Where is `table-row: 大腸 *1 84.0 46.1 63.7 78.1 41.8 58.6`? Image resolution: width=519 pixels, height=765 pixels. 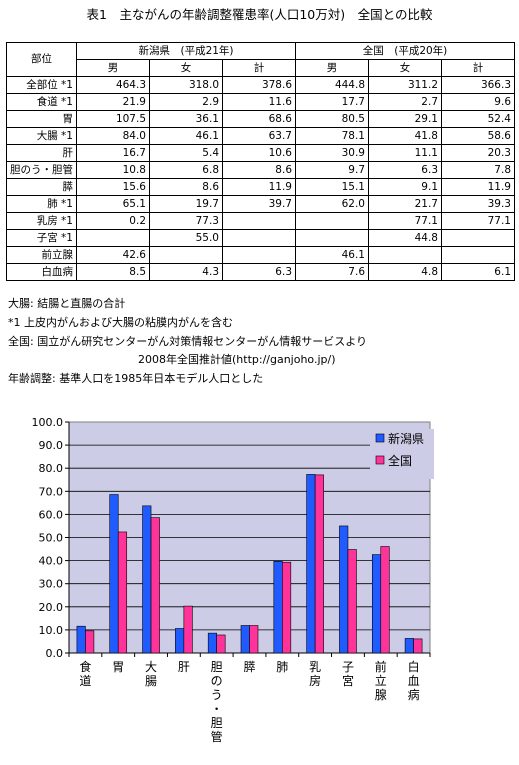 table-row: 大腸 *1 84.0 46.1 63.7 78.1 41.8 58.6 is located at coordinates (260, 136).